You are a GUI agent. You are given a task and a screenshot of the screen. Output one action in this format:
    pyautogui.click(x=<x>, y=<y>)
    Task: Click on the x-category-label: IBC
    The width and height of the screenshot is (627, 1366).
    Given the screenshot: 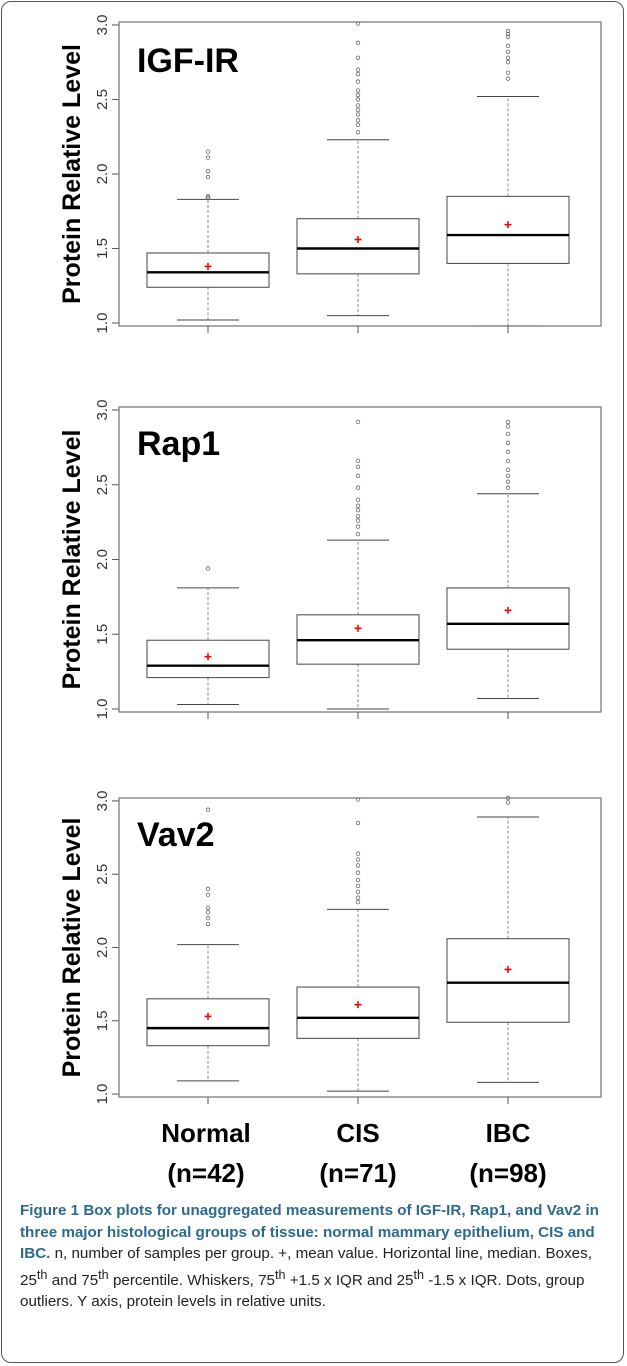 What is the action you would take?
    pyautogui.click(x=508, y=1133)
    